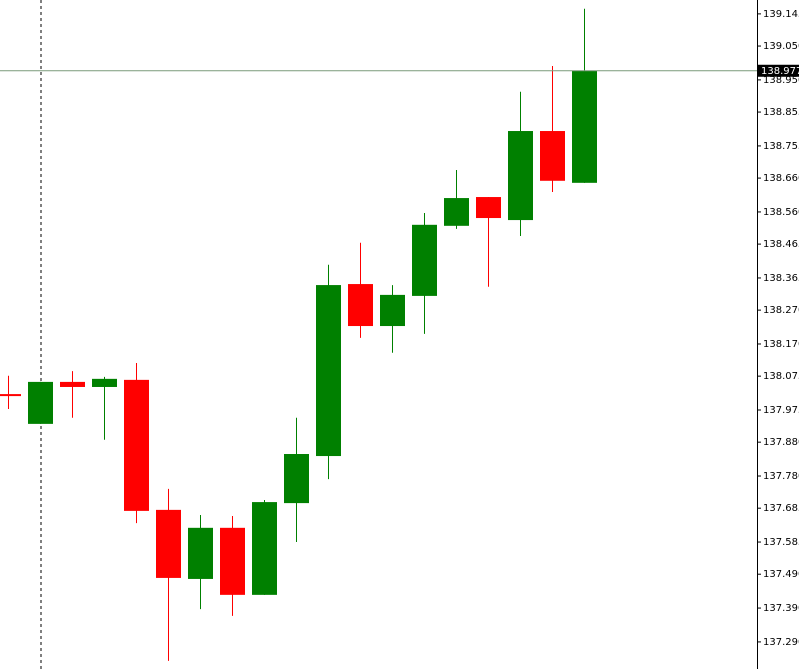  I want to click on y-tick-label: 137.390, so click(781, 608).